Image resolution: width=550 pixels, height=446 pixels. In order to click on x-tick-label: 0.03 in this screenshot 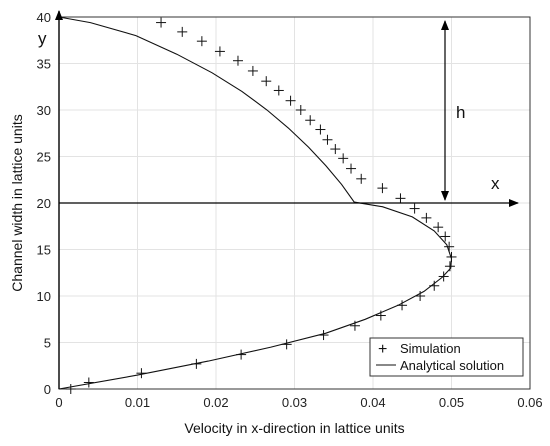, I will do `click(294, 402)`.